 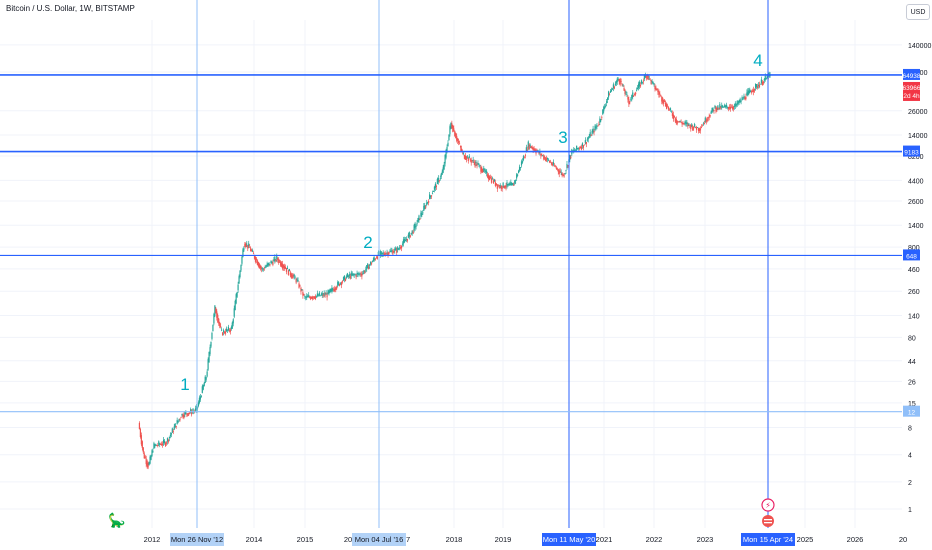 I want to click on y-axis-tick-label: 44, so click(x=912, y=362).